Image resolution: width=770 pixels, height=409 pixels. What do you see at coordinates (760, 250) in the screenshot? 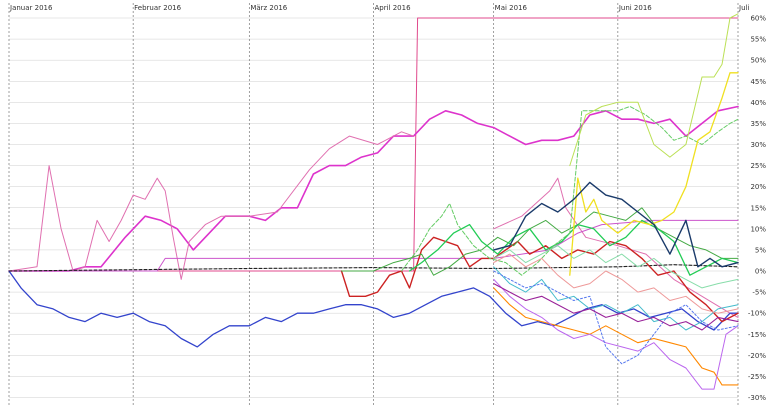
I see `y-tick-label: 5%` at bounding box center [760, 250].